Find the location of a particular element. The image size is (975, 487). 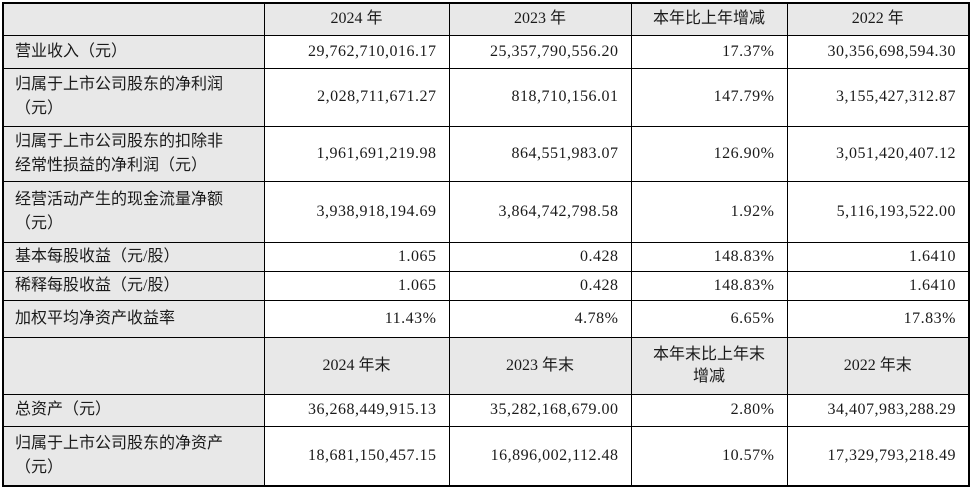

table-row-diluted-eps: 稀释每股收益（元/股） 1.065 0.428 148.83% 1.6410 is located at coordinates (486, 285).